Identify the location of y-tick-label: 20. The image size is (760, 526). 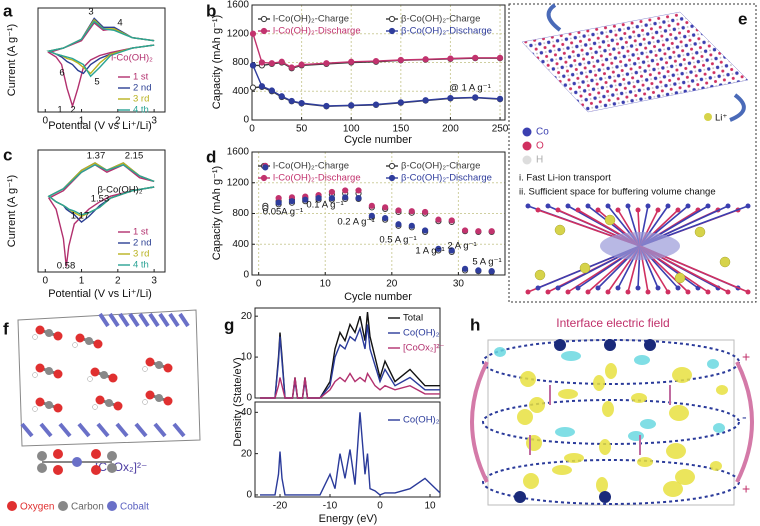
(247, 453).